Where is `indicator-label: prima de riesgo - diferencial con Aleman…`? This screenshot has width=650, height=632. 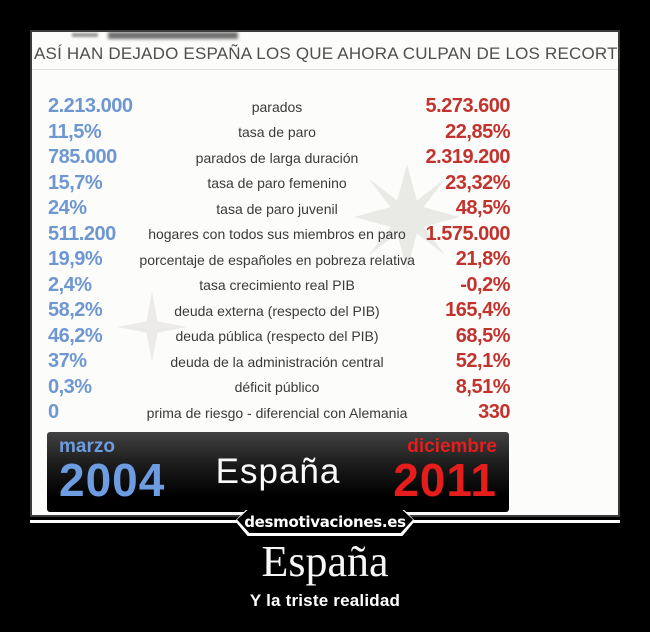 indicator-label: prima de riesgo - diferencial con Aleman… is located at coordinates (277, 412).